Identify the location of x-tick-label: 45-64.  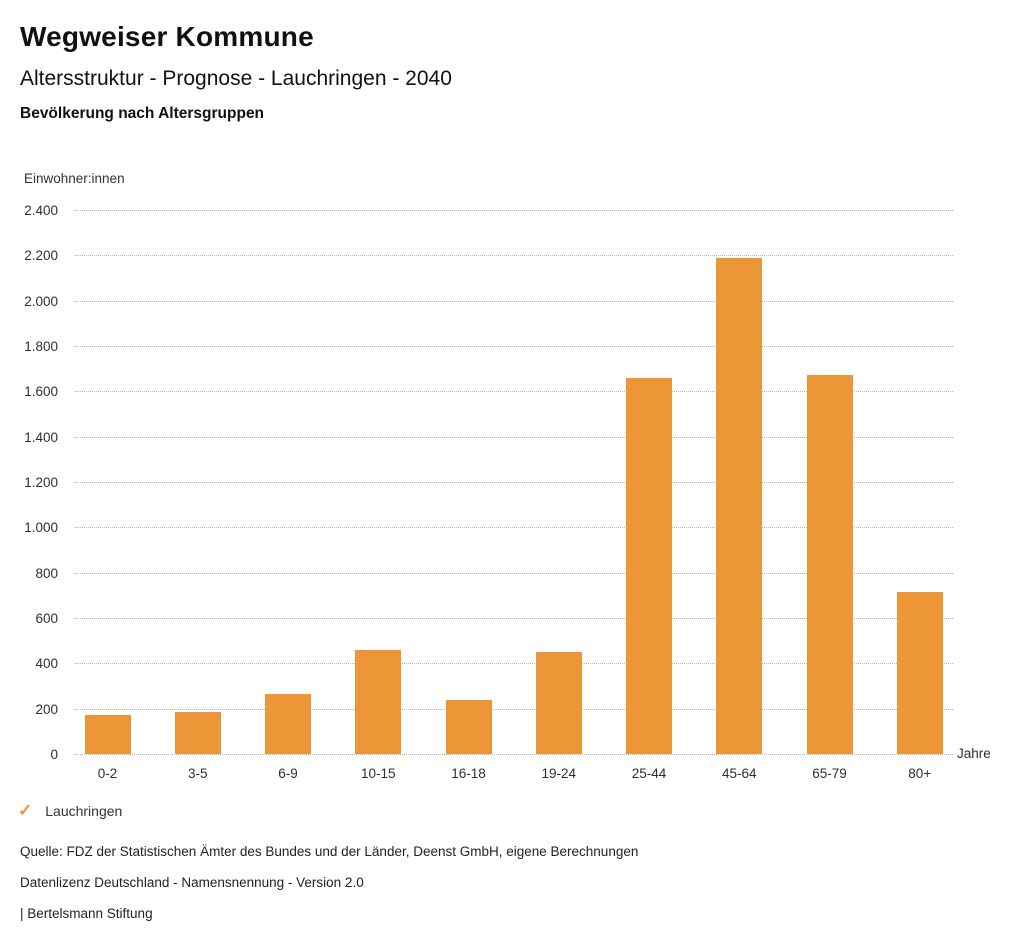
(739, 773).